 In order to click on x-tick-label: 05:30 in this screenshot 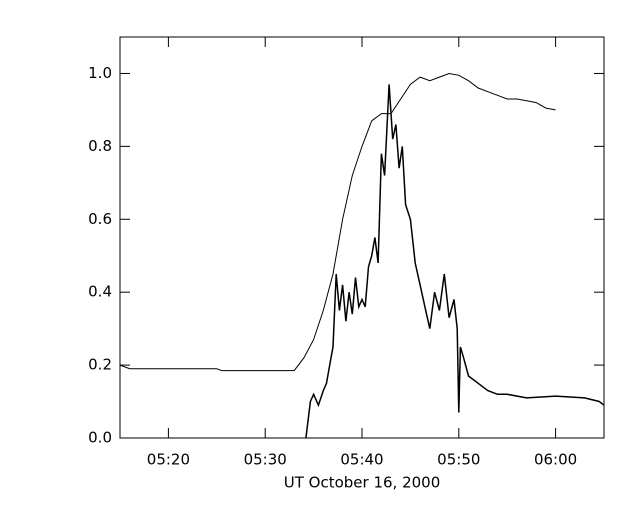, I will do `click(265, 460)`.